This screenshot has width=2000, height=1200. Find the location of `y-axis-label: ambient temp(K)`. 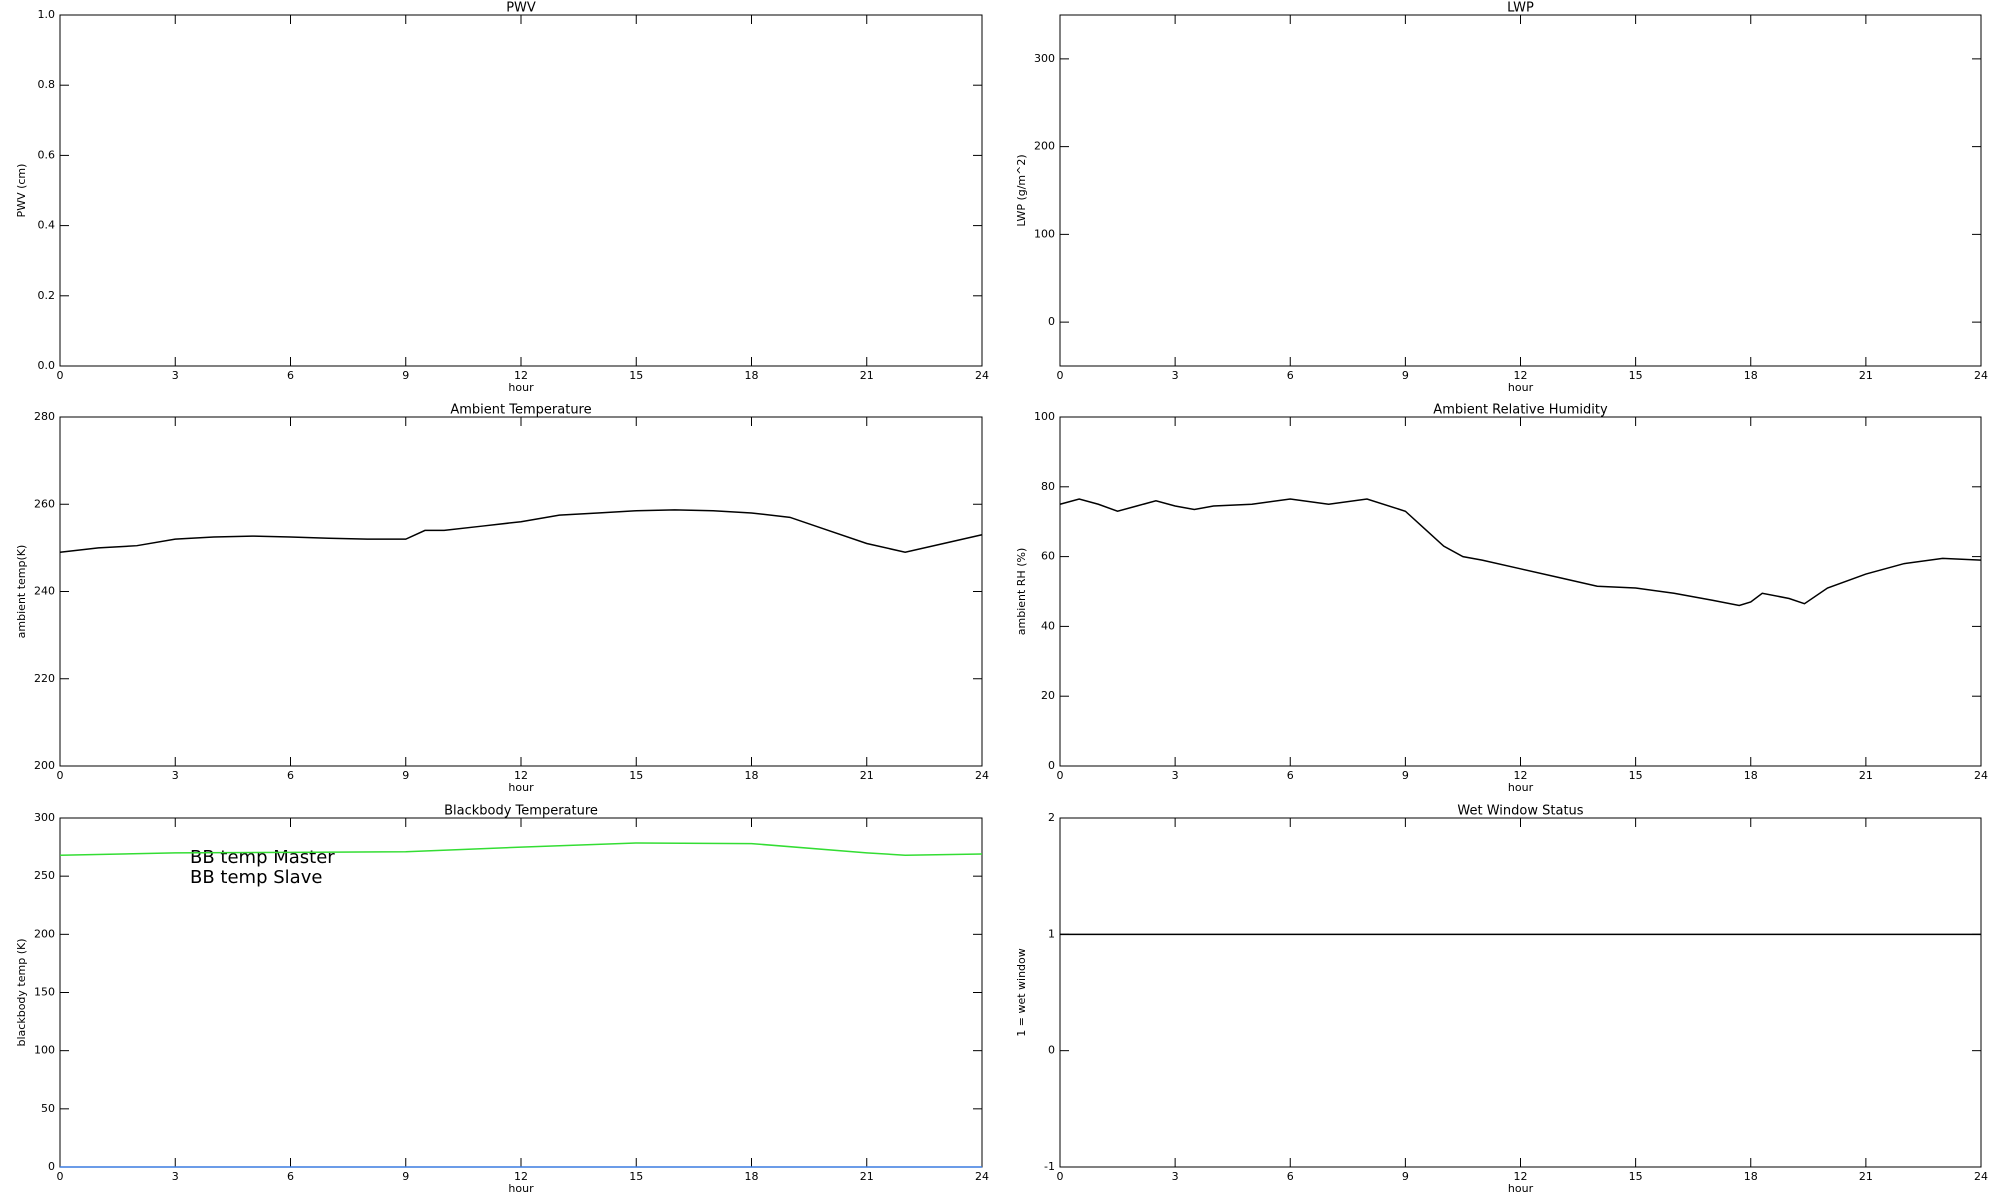

y-axis-label: ambient temp(K) is located at coordinates (21, 592).